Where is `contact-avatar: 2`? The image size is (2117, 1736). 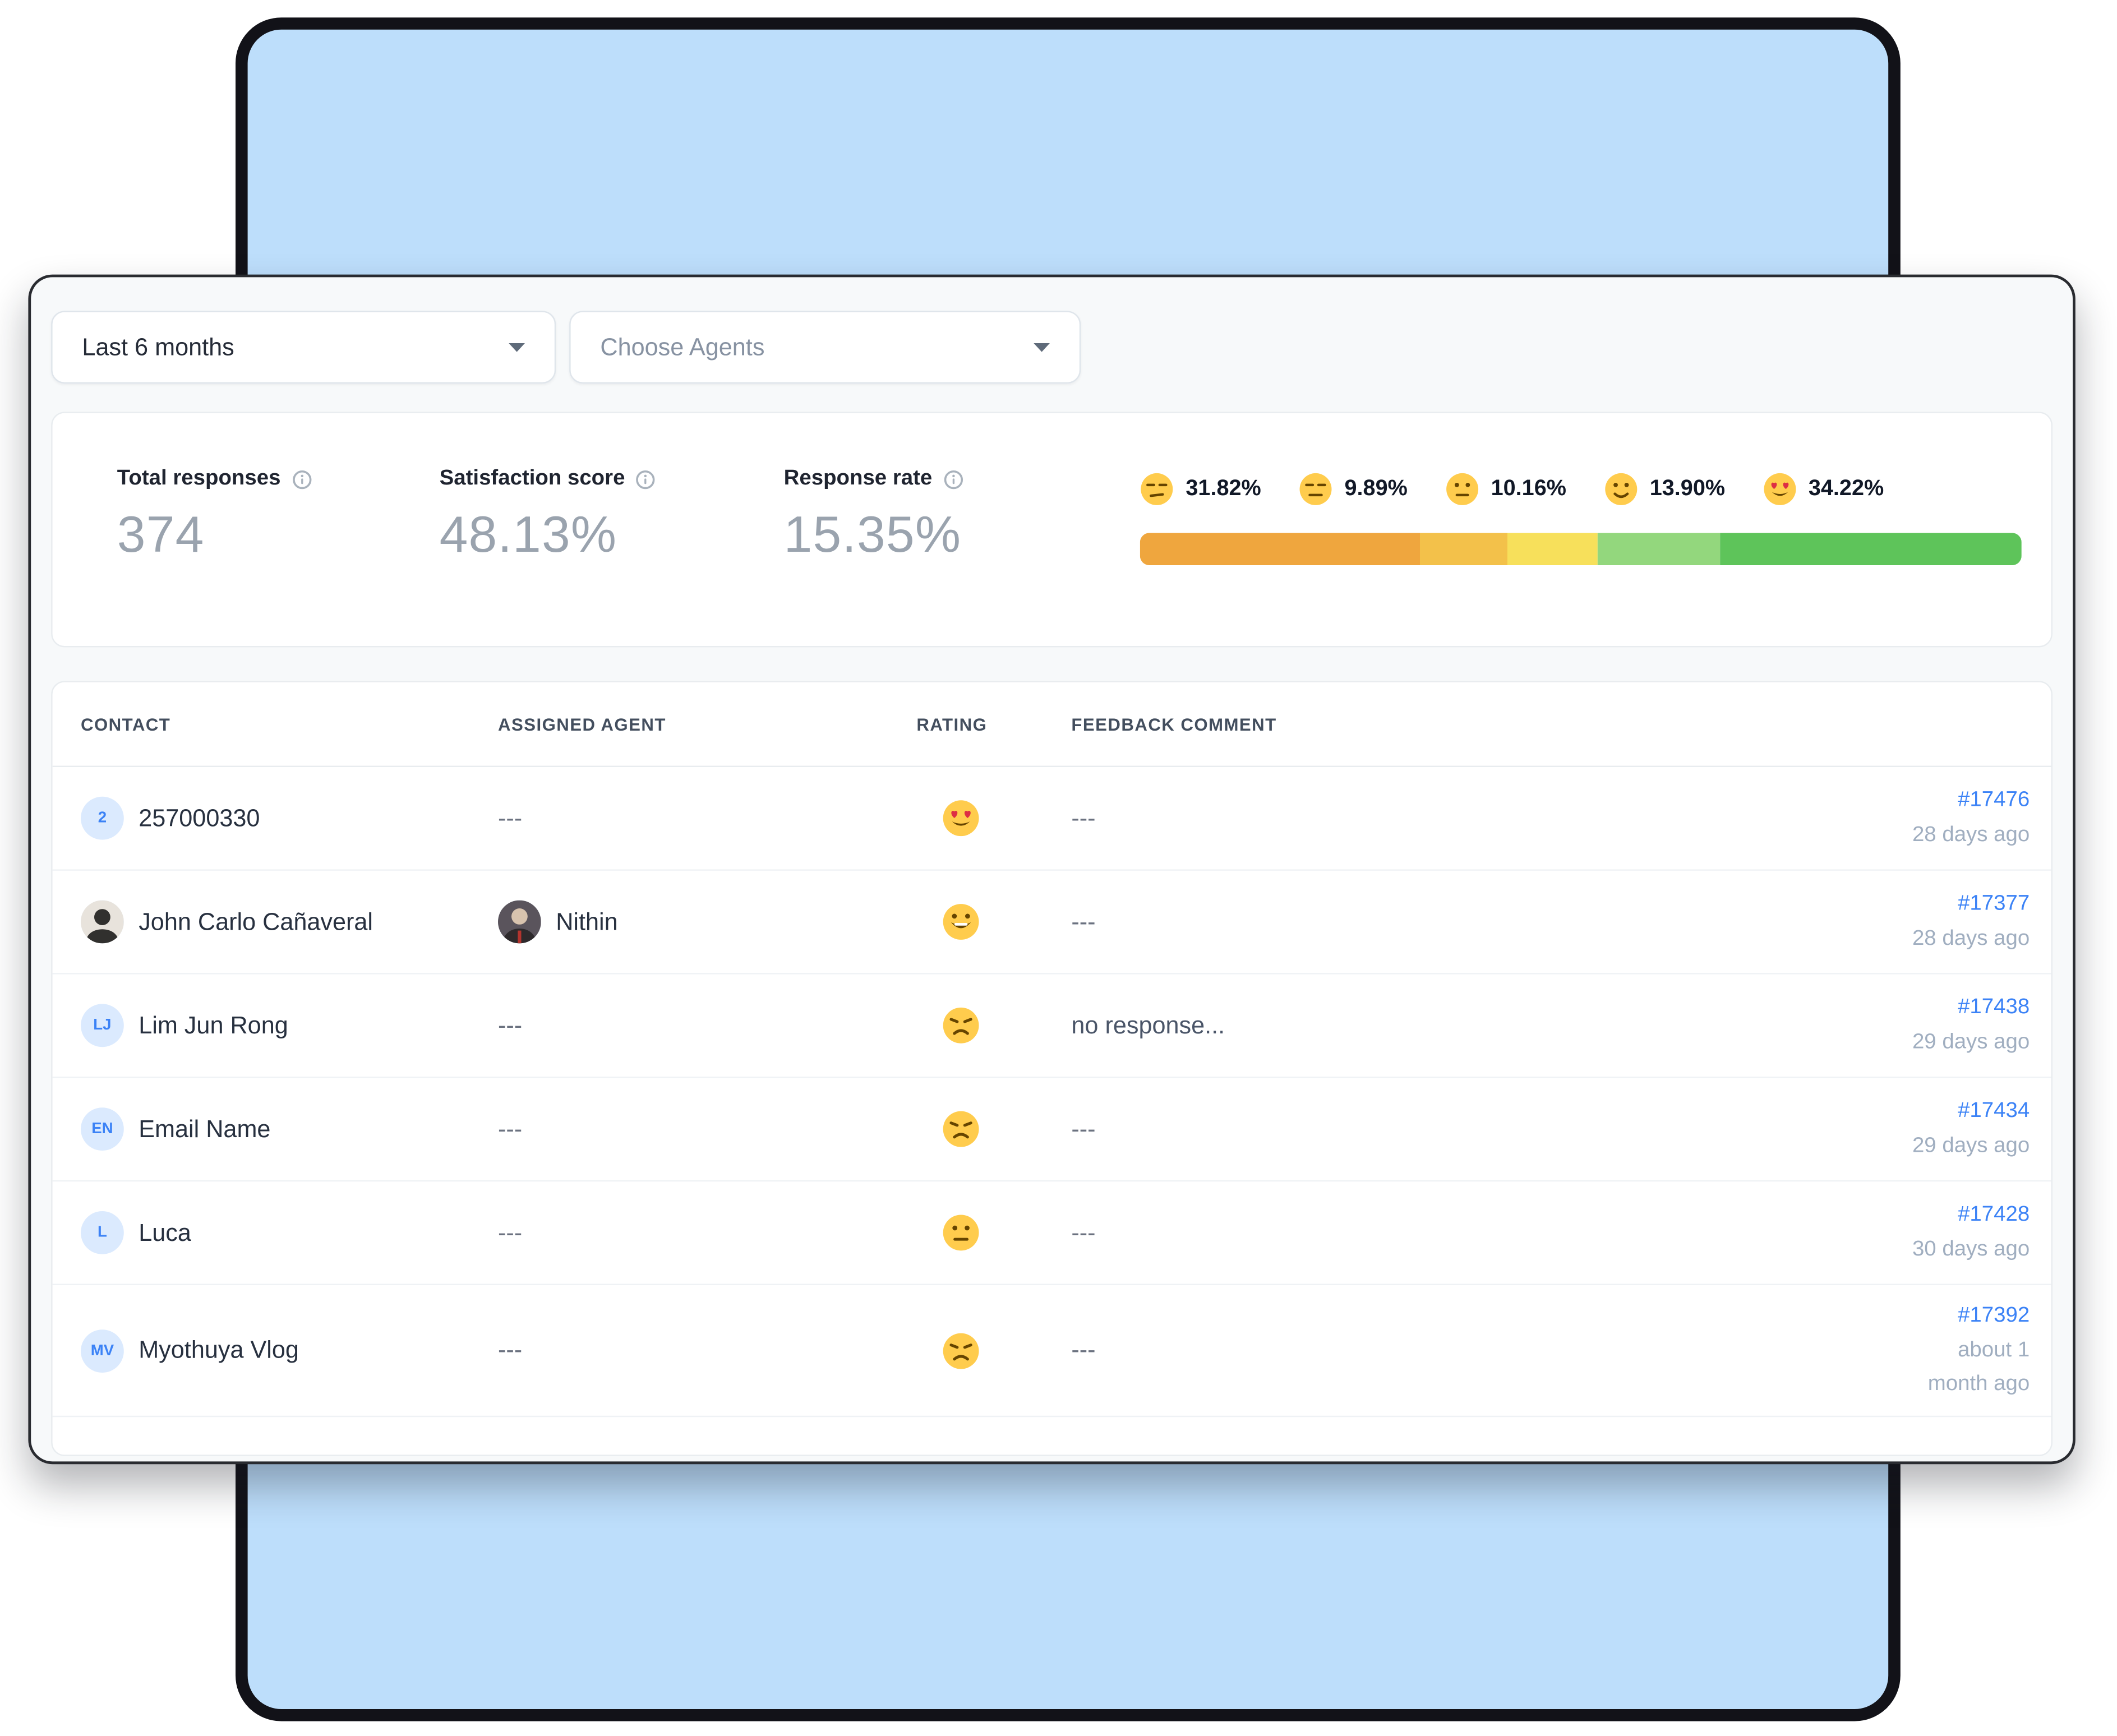 contact-avatar: 2 is located at coordinates (102, 818).